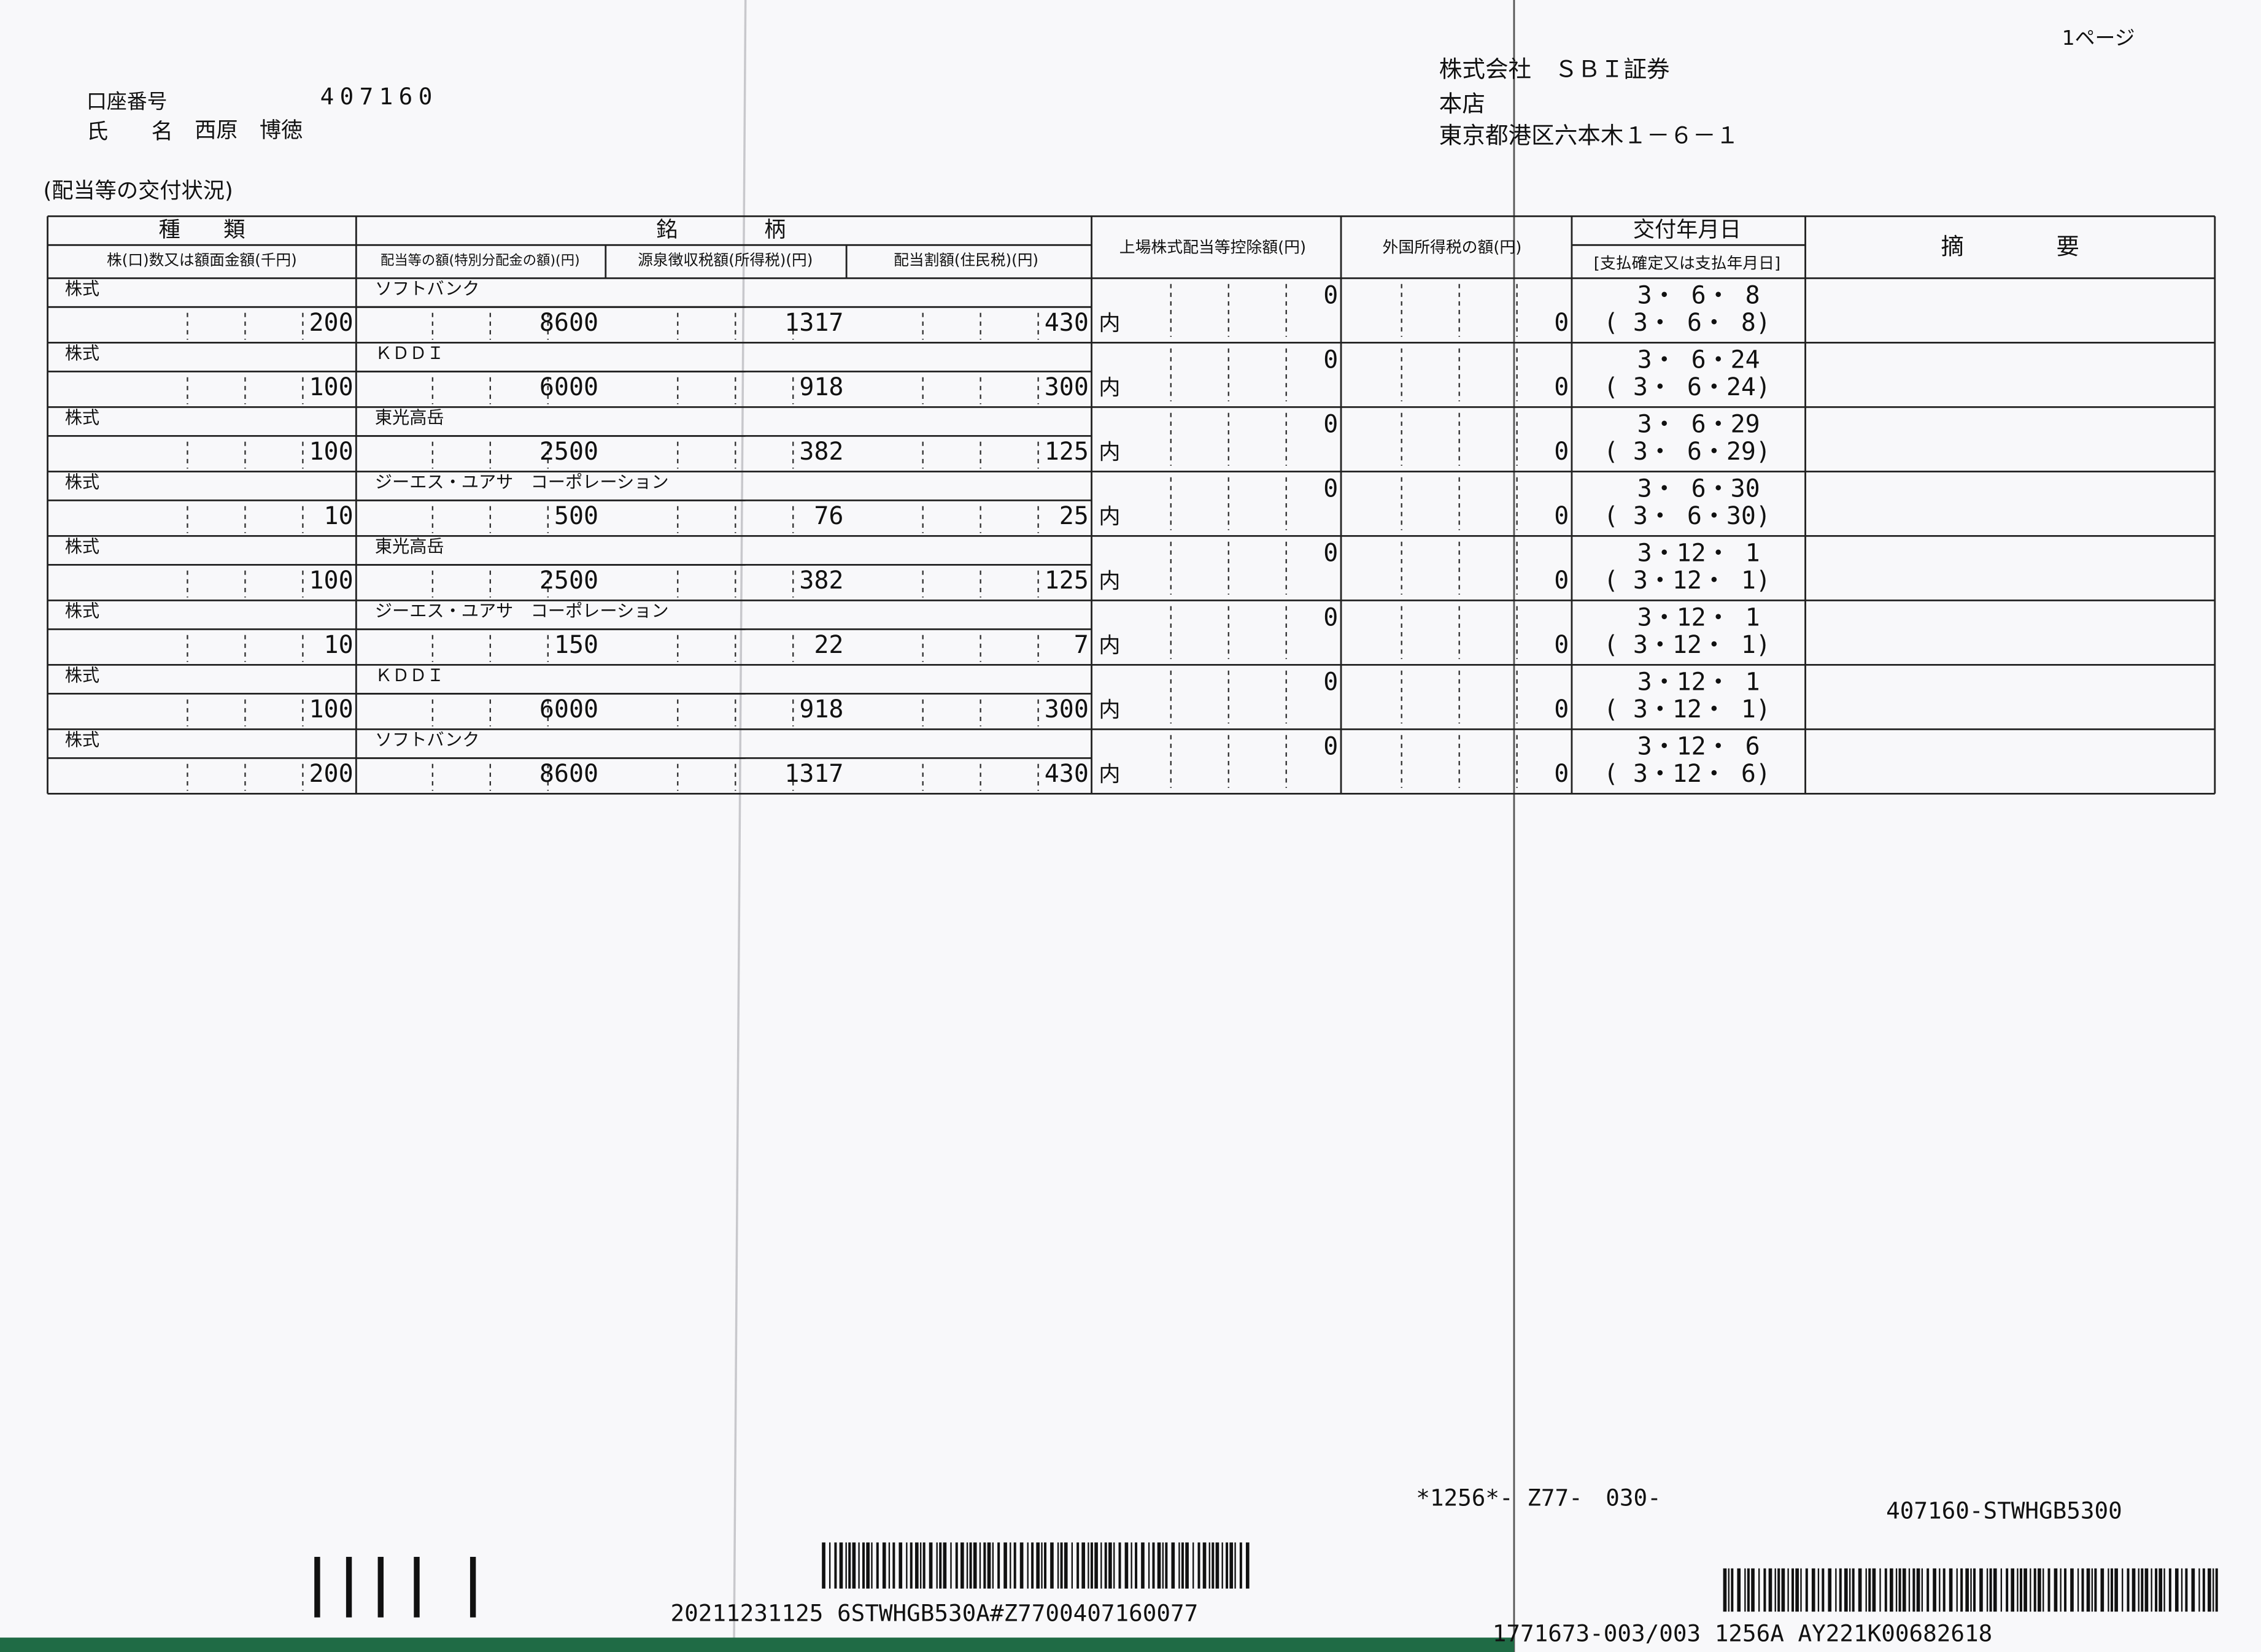  I want to click on header-shares: 株(口)数又は額面金額(千円), so click(202, 260).